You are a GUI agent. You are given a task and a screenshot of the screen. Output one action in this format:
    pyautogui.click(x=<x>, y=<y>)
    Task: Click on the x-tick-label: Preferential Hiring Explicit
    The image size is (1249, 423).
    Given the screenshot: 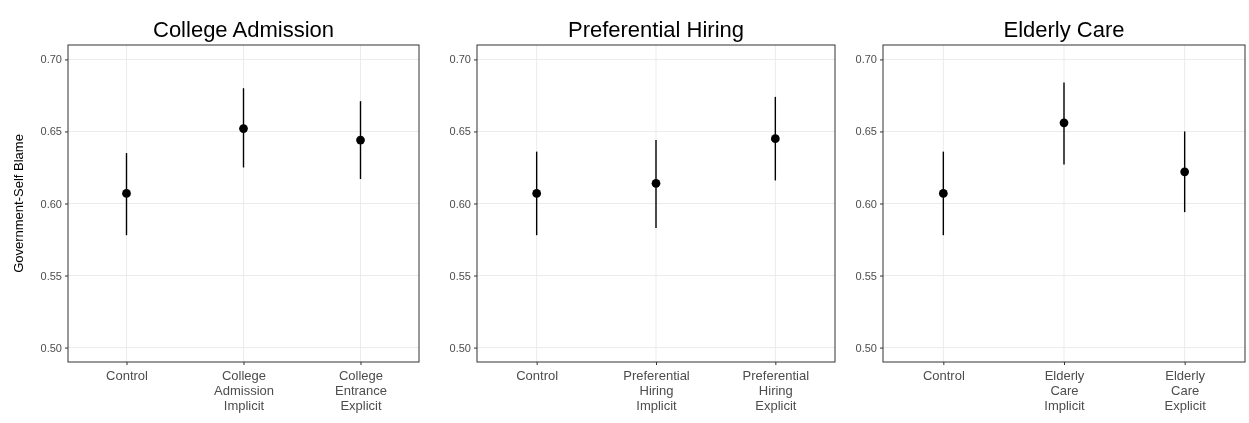 What is the action you would take?
    pyautogui.click(x=776, y=390)
    